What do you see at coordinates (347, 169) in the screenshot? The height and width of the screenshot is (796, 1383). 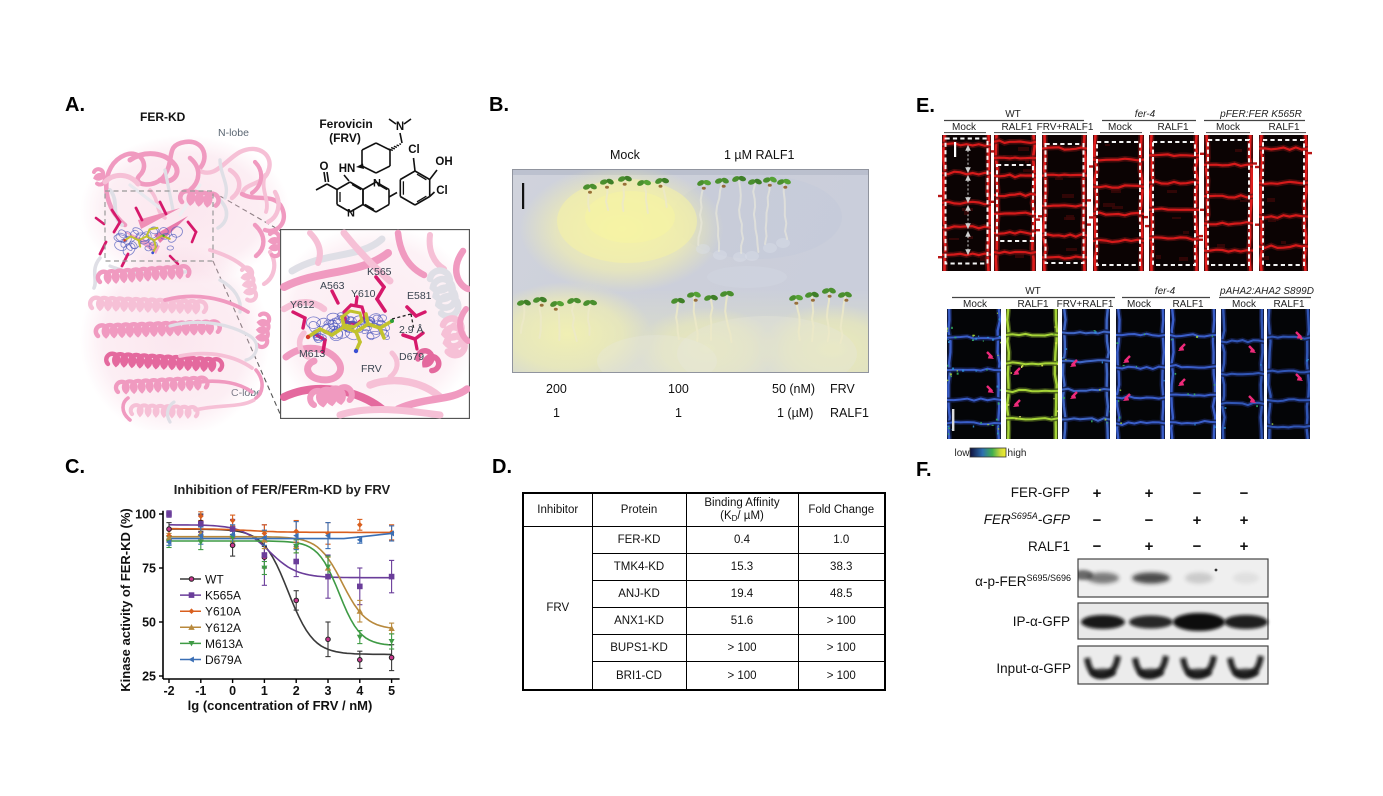 I see `svg-text: HN` at bounding box center [347, 169].